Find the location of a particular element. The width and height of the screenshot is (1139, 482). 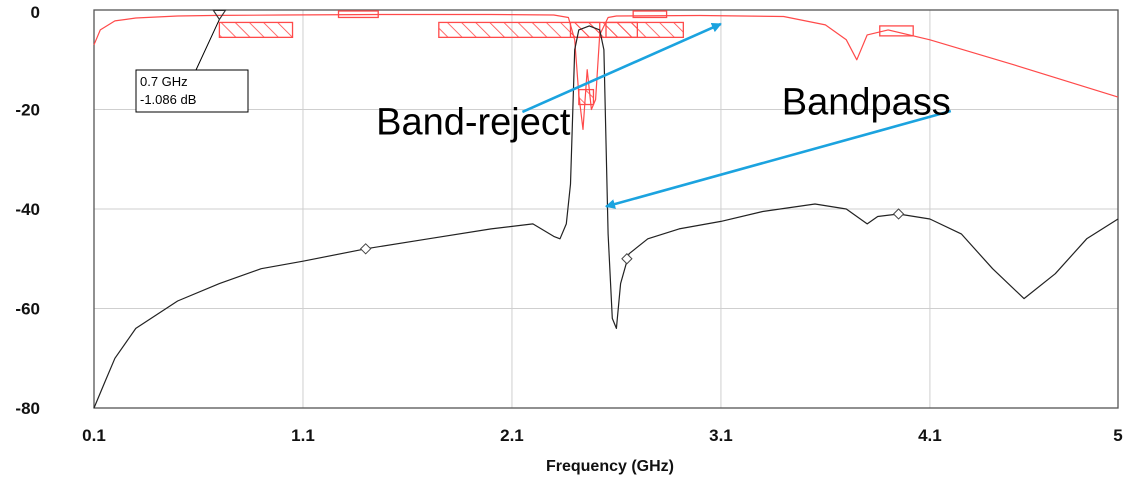

x-axis-title: Frequency (GHz) is located at coordinates (610, 466).